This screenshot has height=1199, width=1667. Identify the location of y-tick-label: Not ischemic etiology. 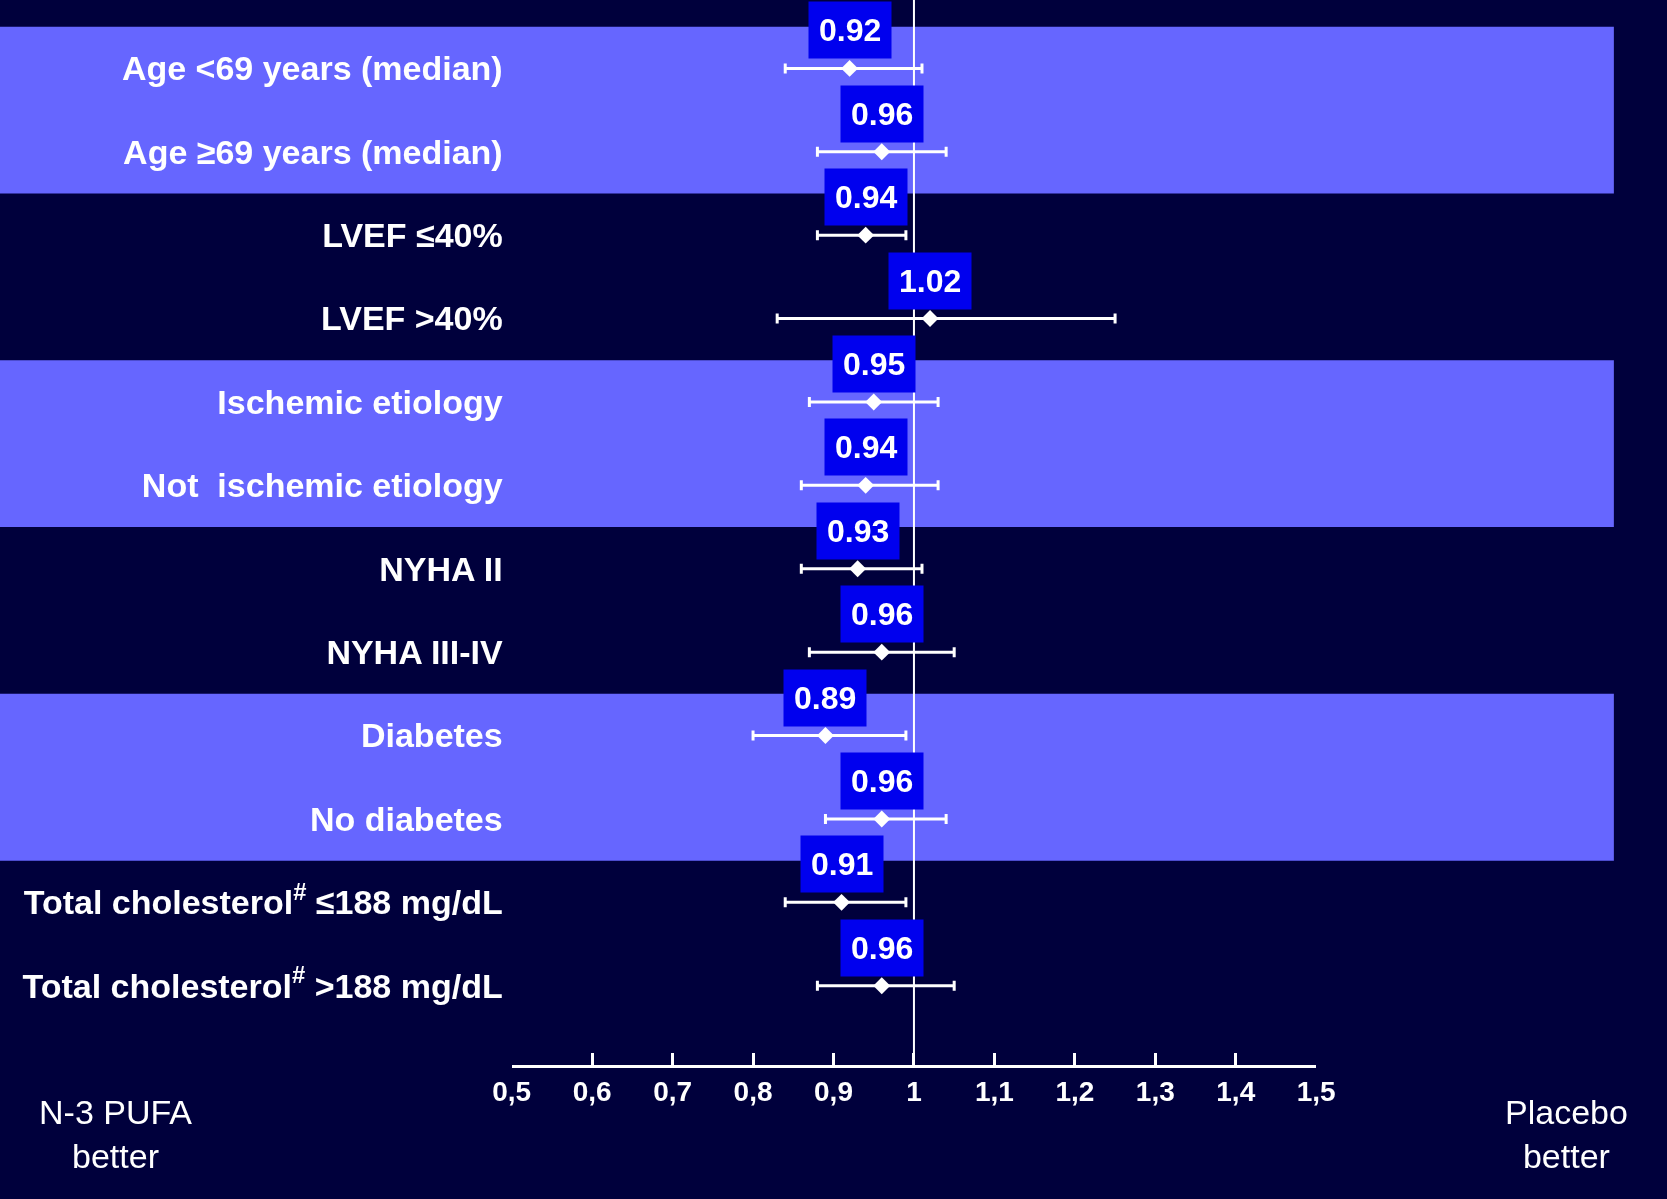
(322, 485).